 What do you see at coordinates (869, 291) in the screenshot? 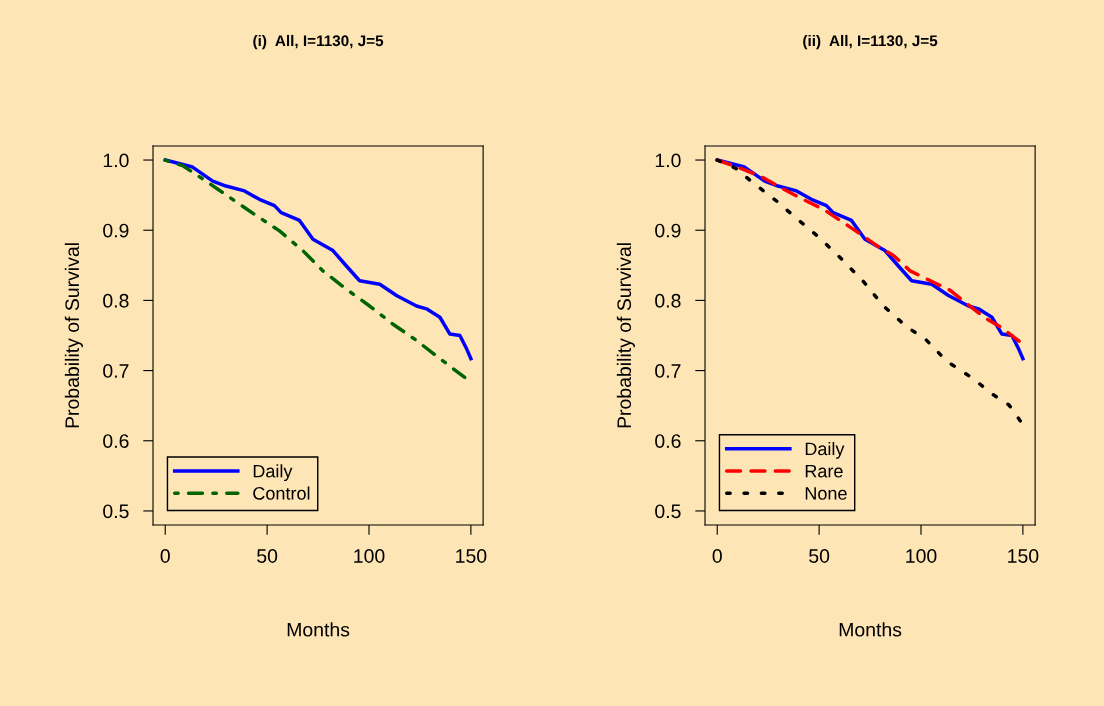
I see `line-series` at bounding box center [869, 291].